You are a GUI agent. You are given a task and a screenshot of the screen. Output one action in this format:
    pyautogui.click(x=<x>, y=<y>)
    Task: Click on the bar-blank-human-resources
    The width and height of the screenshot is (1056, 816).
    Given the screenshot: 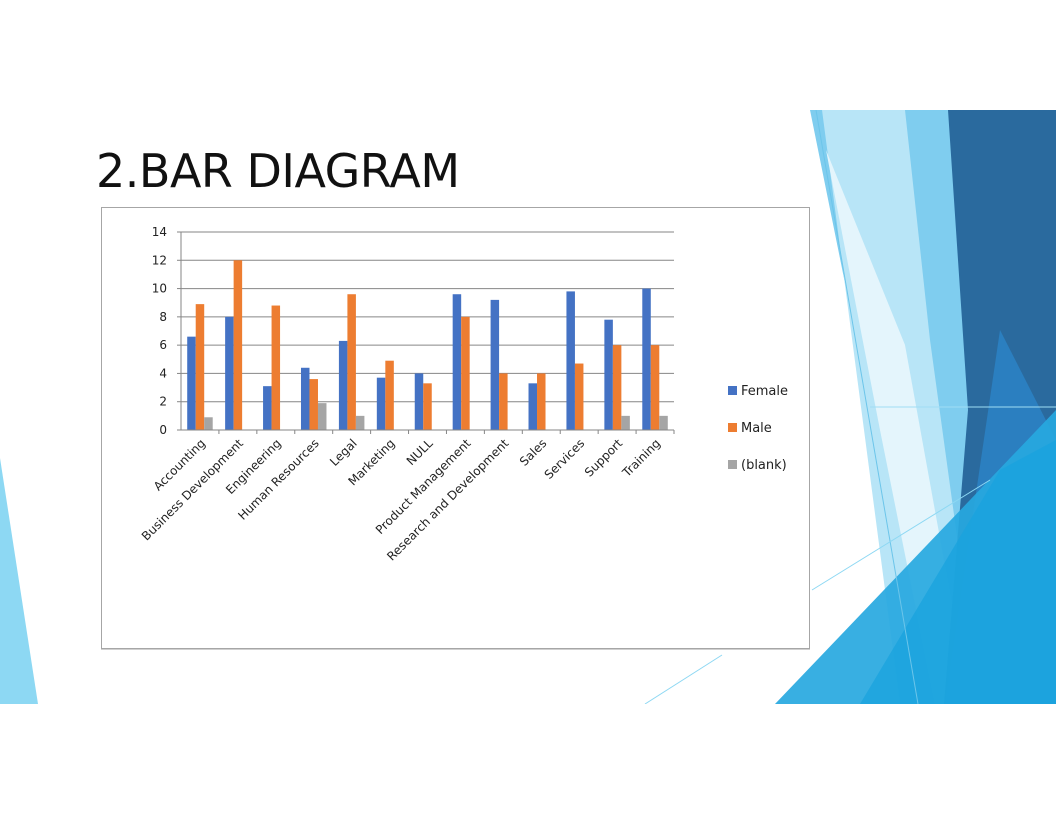 What is the action you would take?
    pyautogui.click(x=322, y=416)
    